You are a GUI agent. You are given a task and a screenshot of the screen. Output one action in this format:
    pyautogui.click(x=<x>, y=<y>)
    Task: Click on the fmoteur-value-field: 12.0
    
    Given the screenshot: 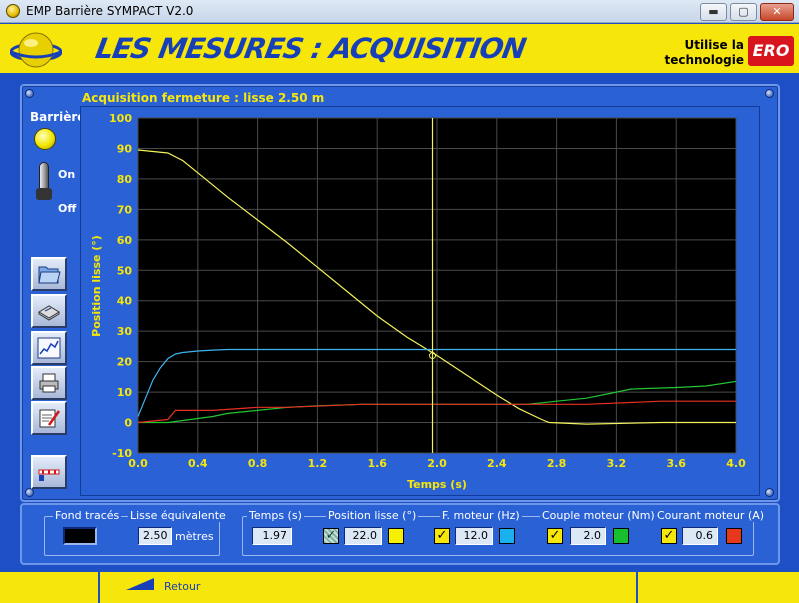 What is the action you would take?
    pyautogui.click(x=474, y=536)
    